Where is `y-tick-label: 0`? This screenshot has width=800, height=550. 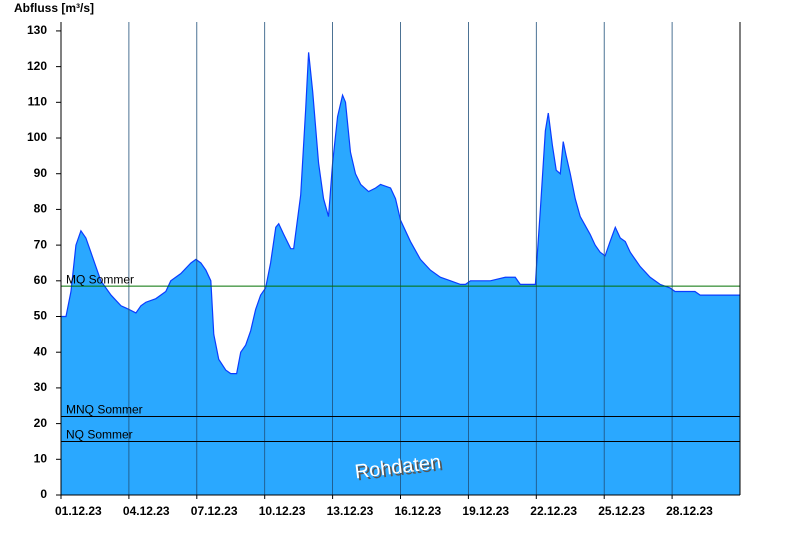
y-tick-label: 0 is located at coordinates (43, 494).